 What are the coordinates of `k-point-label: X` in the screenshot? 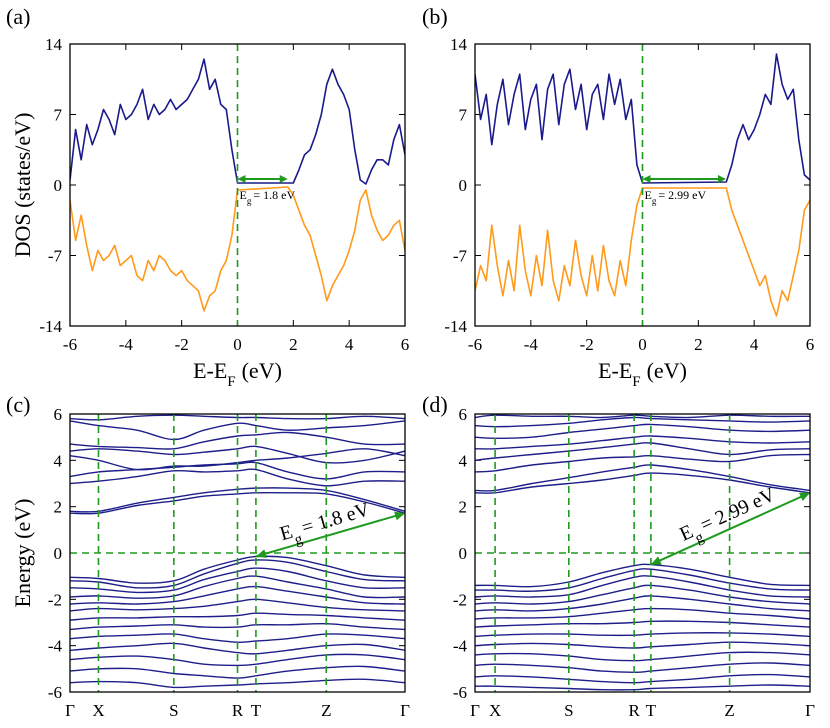 It's located at (98, 710).